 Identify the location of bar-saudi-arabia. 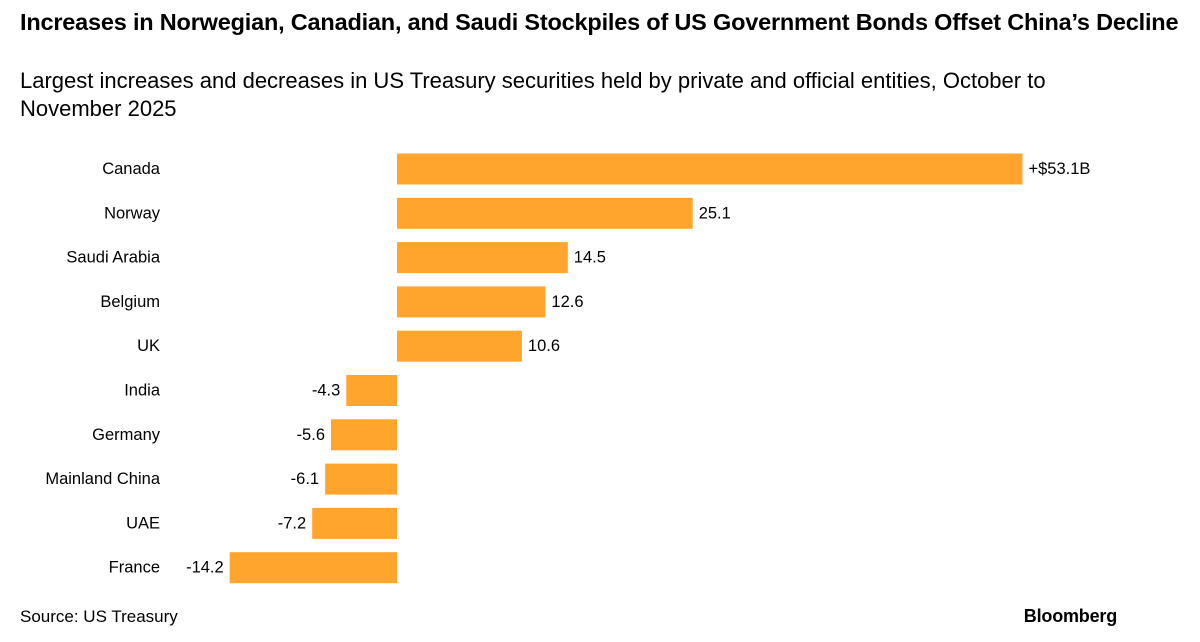
(482, 258).